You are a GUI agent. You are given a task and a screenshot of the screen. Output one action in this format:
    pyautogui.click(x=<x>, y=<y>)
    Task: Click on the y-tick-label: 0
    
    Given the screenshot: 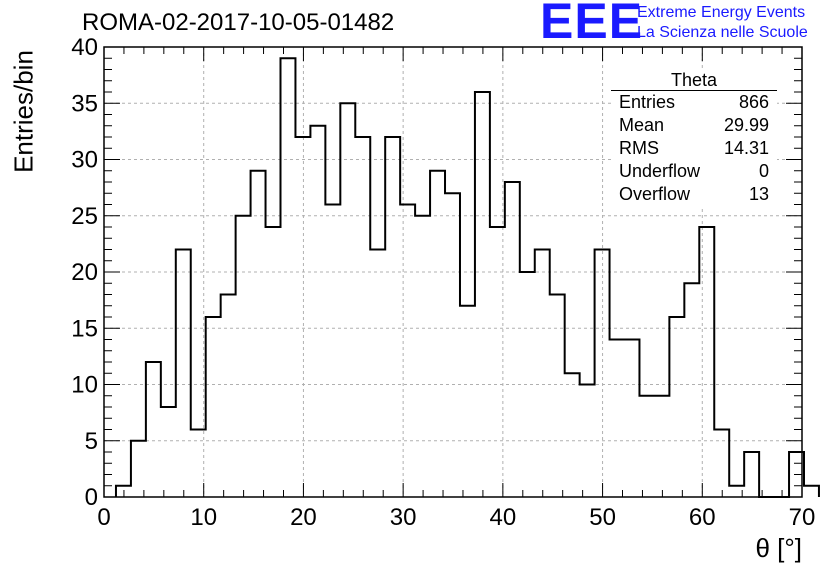 What is the action you would take?
    pyautogui.click(x=91, y=497)
    